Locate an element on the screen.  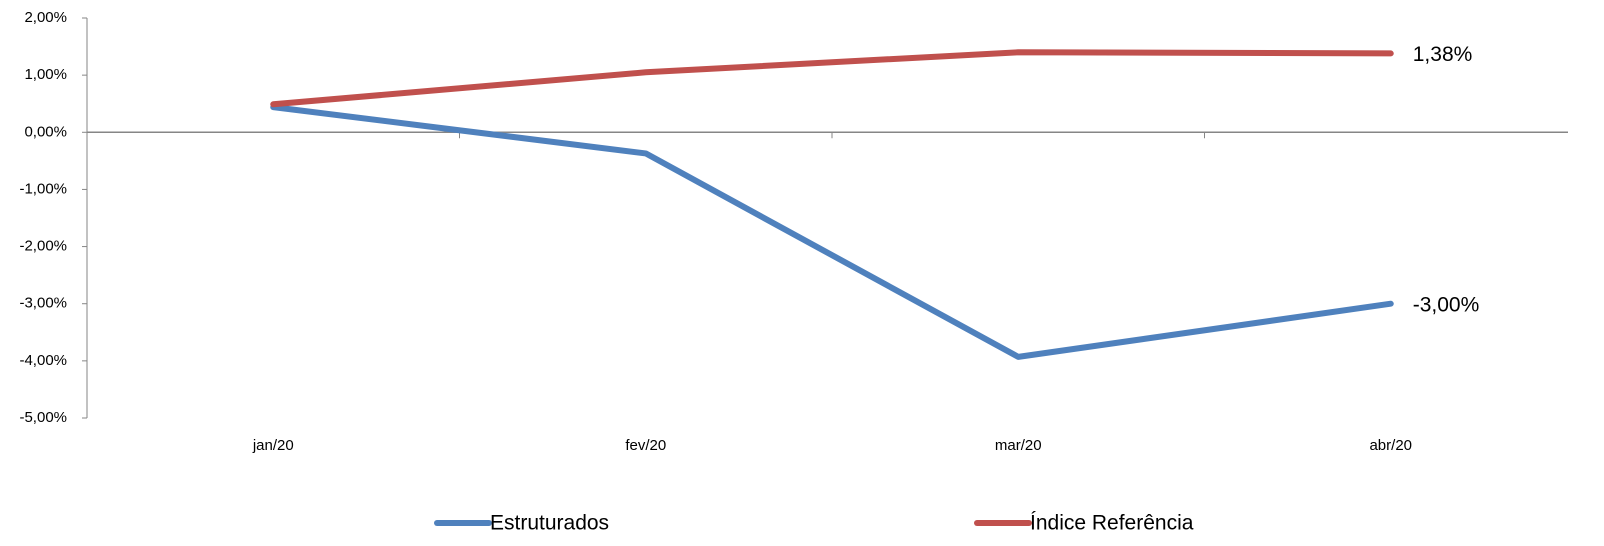
legend-label: Estruturados is located at coordinates (549, 523).